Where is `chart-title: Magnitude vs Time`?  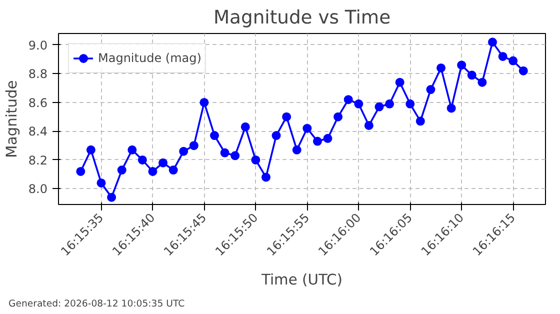 chart-title: Magnitude vs Time is located at coordinates (302, 18).